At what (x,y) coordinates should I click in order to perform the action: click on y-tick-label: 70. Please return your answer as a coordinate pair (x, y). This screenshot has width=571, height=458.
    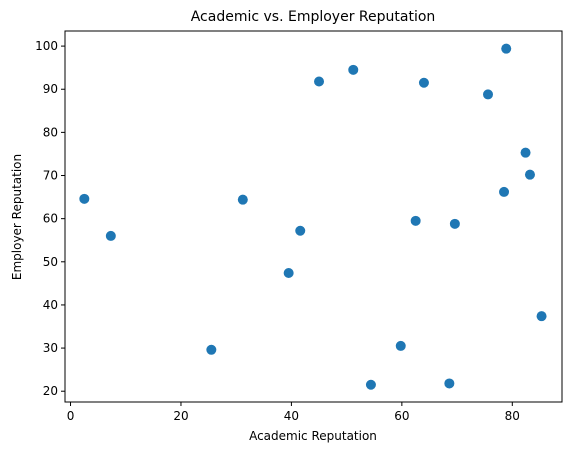
    Looking at the image, I should click on (50, 176).